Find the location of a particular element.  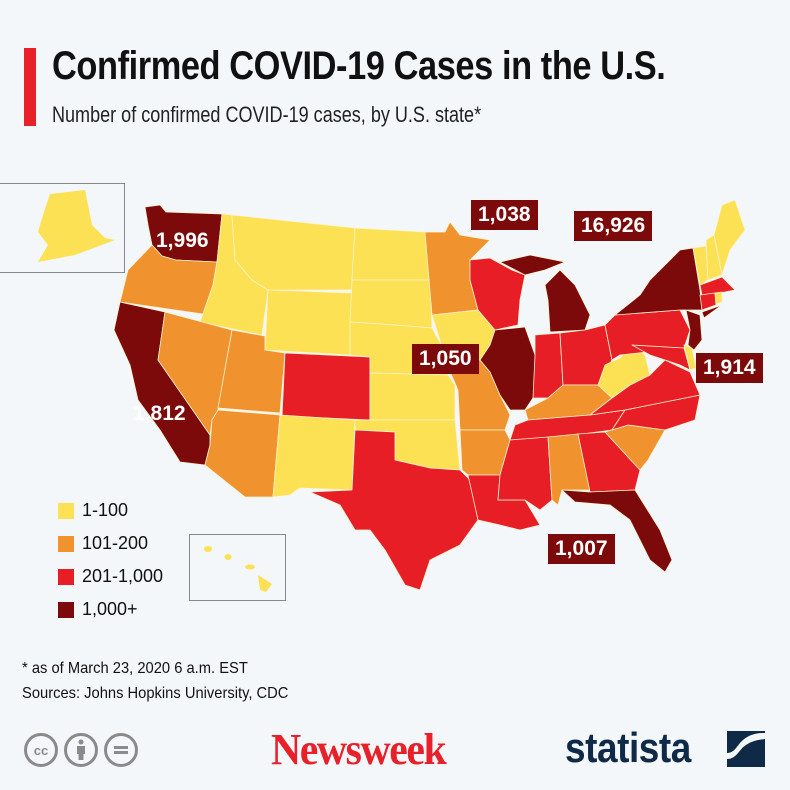

state-kansas is located at coordinates (412, 396).